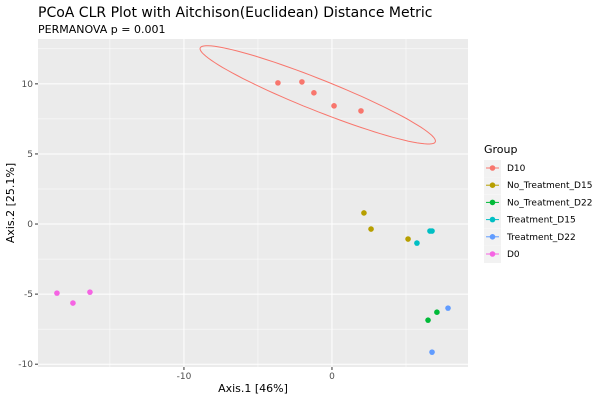 The height and width of the screenshot is (400, 600). What do you see at coordinates (28, 85) in the screenshot?
I see `y-tick-label: 10` at bounding box center [28, 85].